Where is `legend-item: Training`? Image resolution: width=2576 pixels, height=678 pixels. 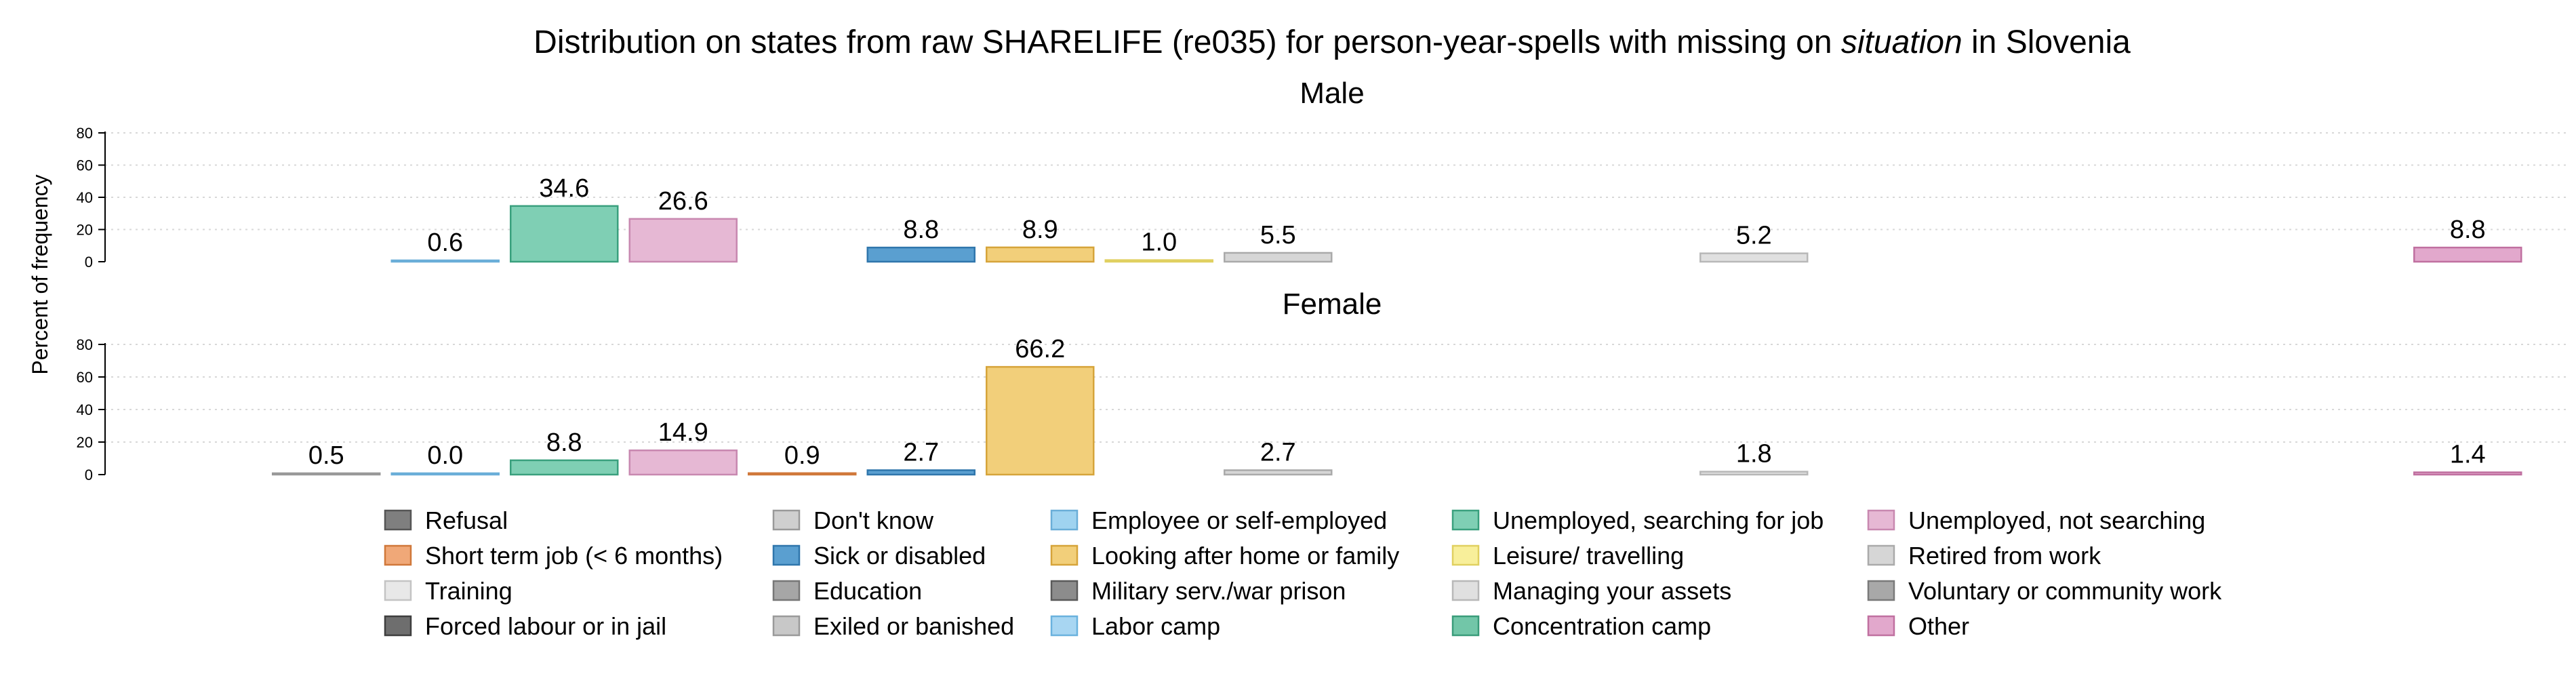
legend-item: Training is located at coordinates (448, 591).